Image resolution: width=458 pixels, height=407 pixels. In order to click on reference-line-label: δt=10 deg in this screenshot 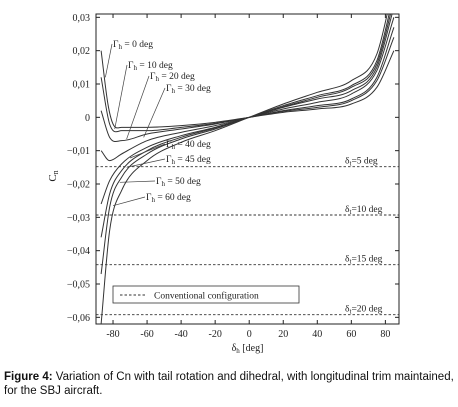, I will do `click(364, 210)`.